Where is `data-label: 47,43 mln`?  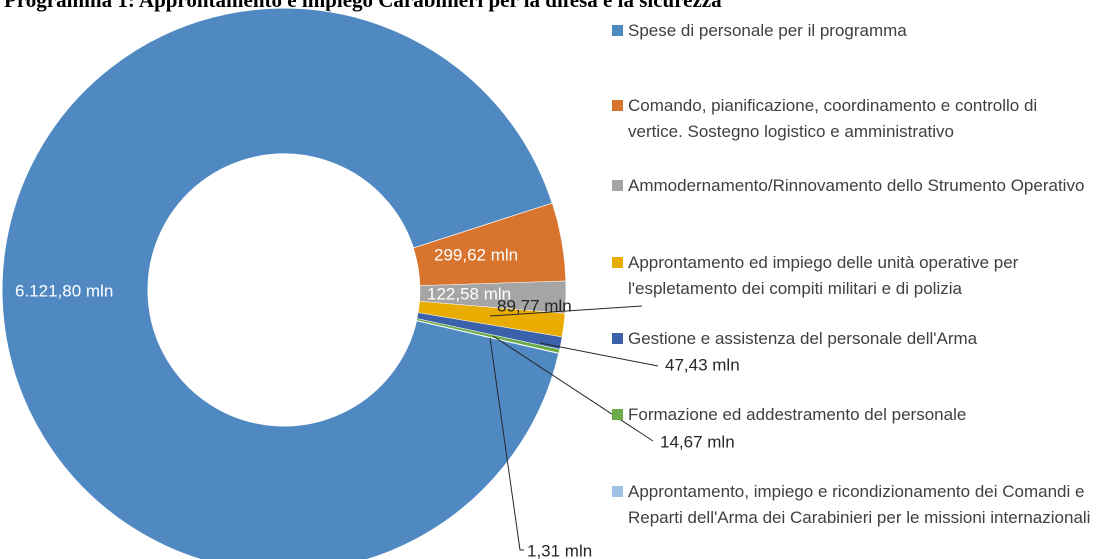
data-label: 47,43 mln is located at coordinates (702, 364).